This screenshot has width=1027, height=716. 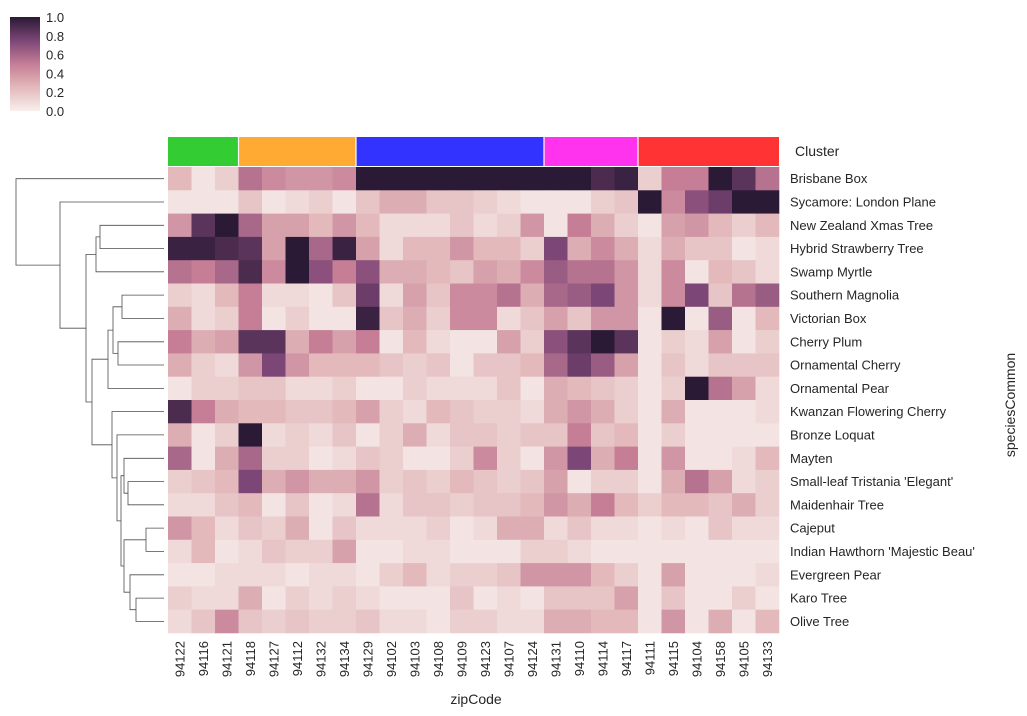 What do you see at coordinates (55, 73) in the screenshot?
I see `colorbar-tick-label: 0.4` at bounding box center [55, 73].